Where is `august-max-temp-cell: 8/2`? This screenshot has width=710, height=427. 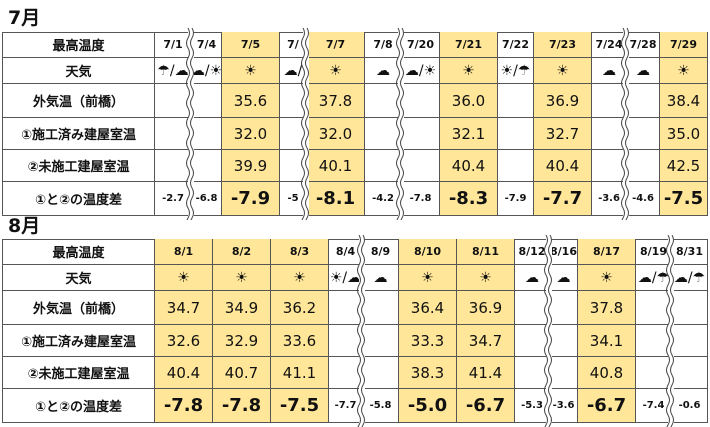
august-max-temp-cell: 8/2 is located at coordinates (242, 252).